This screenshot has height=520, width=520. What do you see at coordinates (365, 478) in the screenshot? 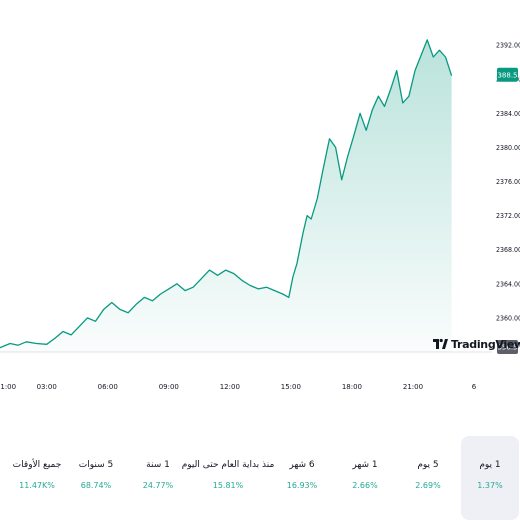
I see `period-tab: 1 شهر 2.66%` at bounding box center [365, 478].